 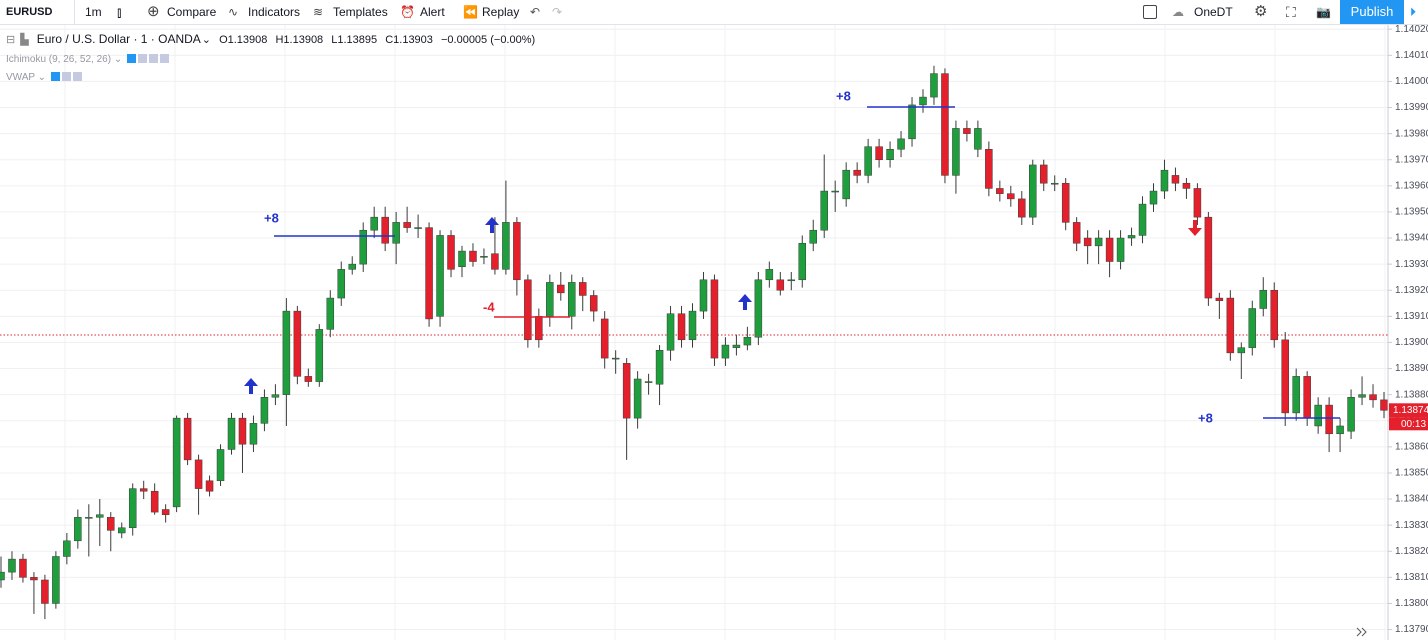 I want to click on scroll-right, so click(x=1361, y=632).